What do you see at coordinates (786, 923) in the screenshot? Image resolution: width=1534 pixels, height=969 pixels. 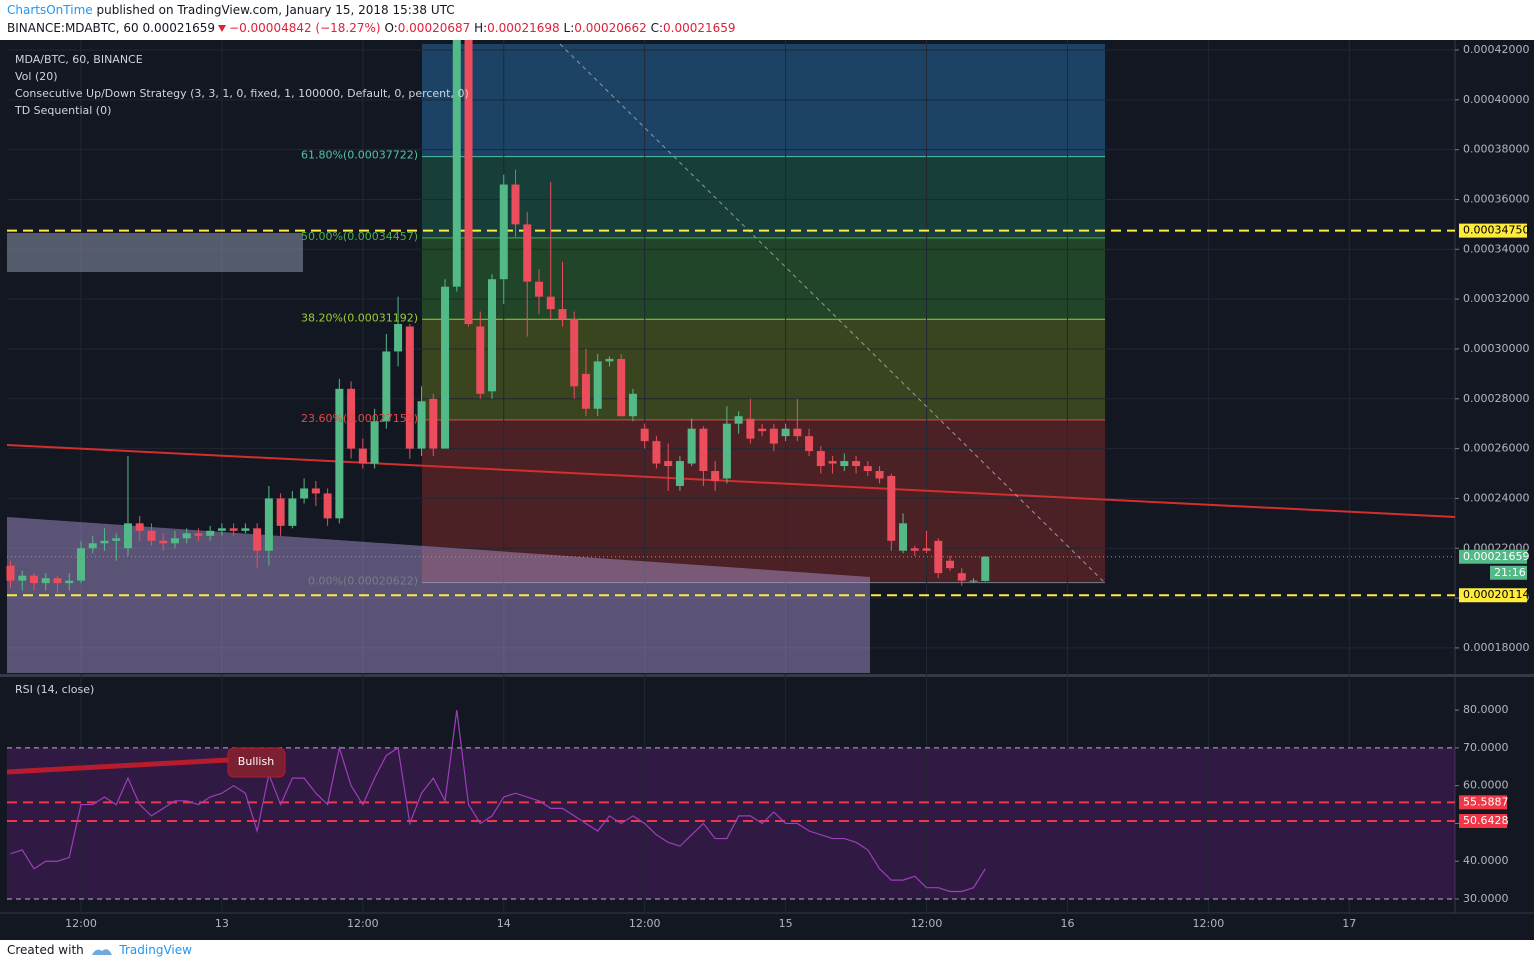 I see `x-tick-label: 15` at bounding box center [786, 923].